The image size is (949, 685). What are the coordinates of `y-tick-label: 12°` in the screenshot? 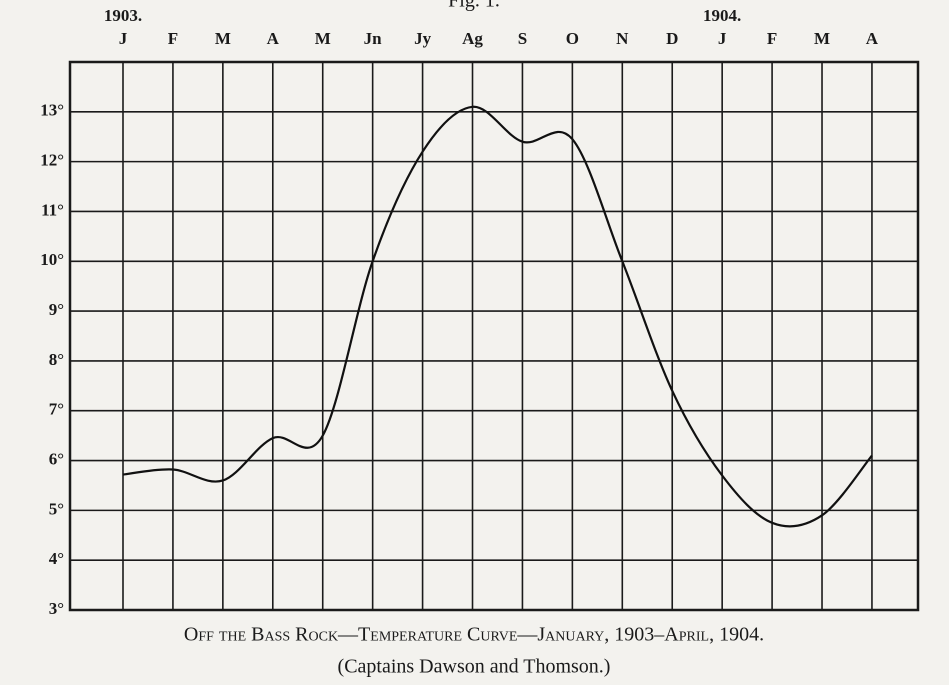 It's located at (52, 160).